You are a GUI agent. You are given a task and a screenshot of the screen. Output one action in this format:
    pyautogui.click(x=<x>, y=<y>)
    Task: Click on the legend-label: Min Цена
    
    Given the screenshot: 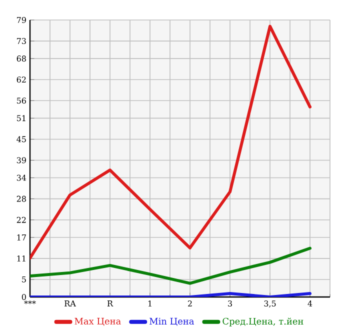 What is the action you would take?
    pyautogui.click(x=172, y=322)
    